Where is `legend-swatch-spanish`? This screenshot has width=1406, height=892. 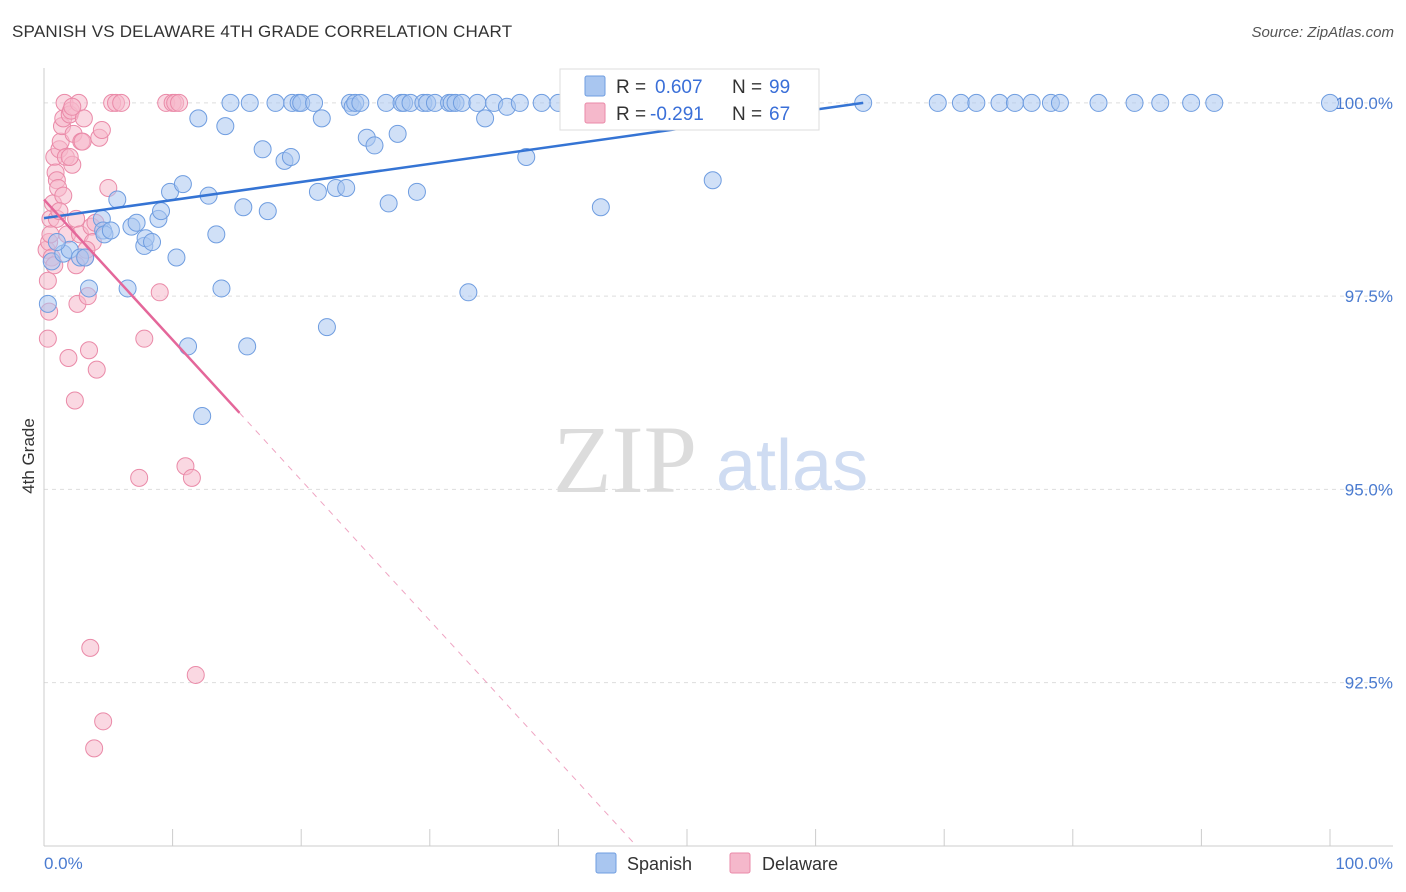
legend-swatch-spanish is located at coordinates (595, 86).